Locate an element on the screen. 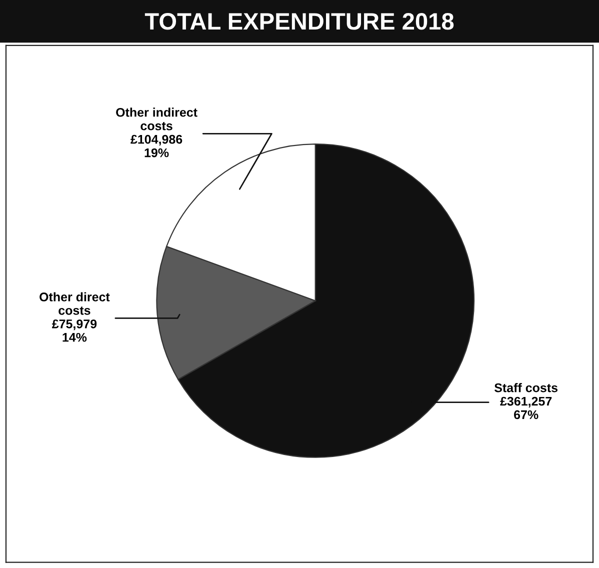  data-label: £361,257 67% is located at coordinates (526, 408).